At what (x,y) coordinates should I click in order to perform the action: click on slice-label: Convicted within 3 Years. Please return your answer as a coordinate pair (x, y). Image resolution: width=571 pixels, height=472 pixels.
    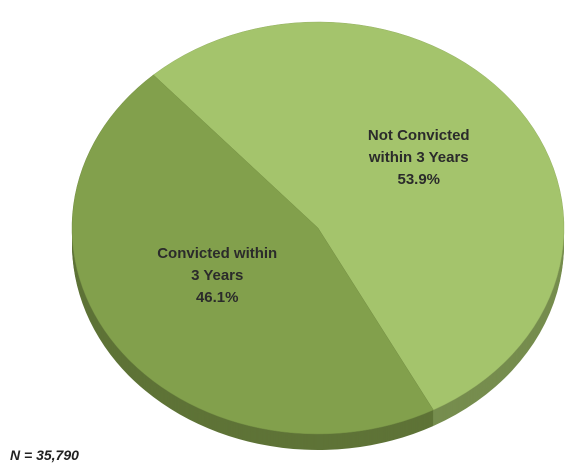
    Looking at the image, I should click on (217, 265).